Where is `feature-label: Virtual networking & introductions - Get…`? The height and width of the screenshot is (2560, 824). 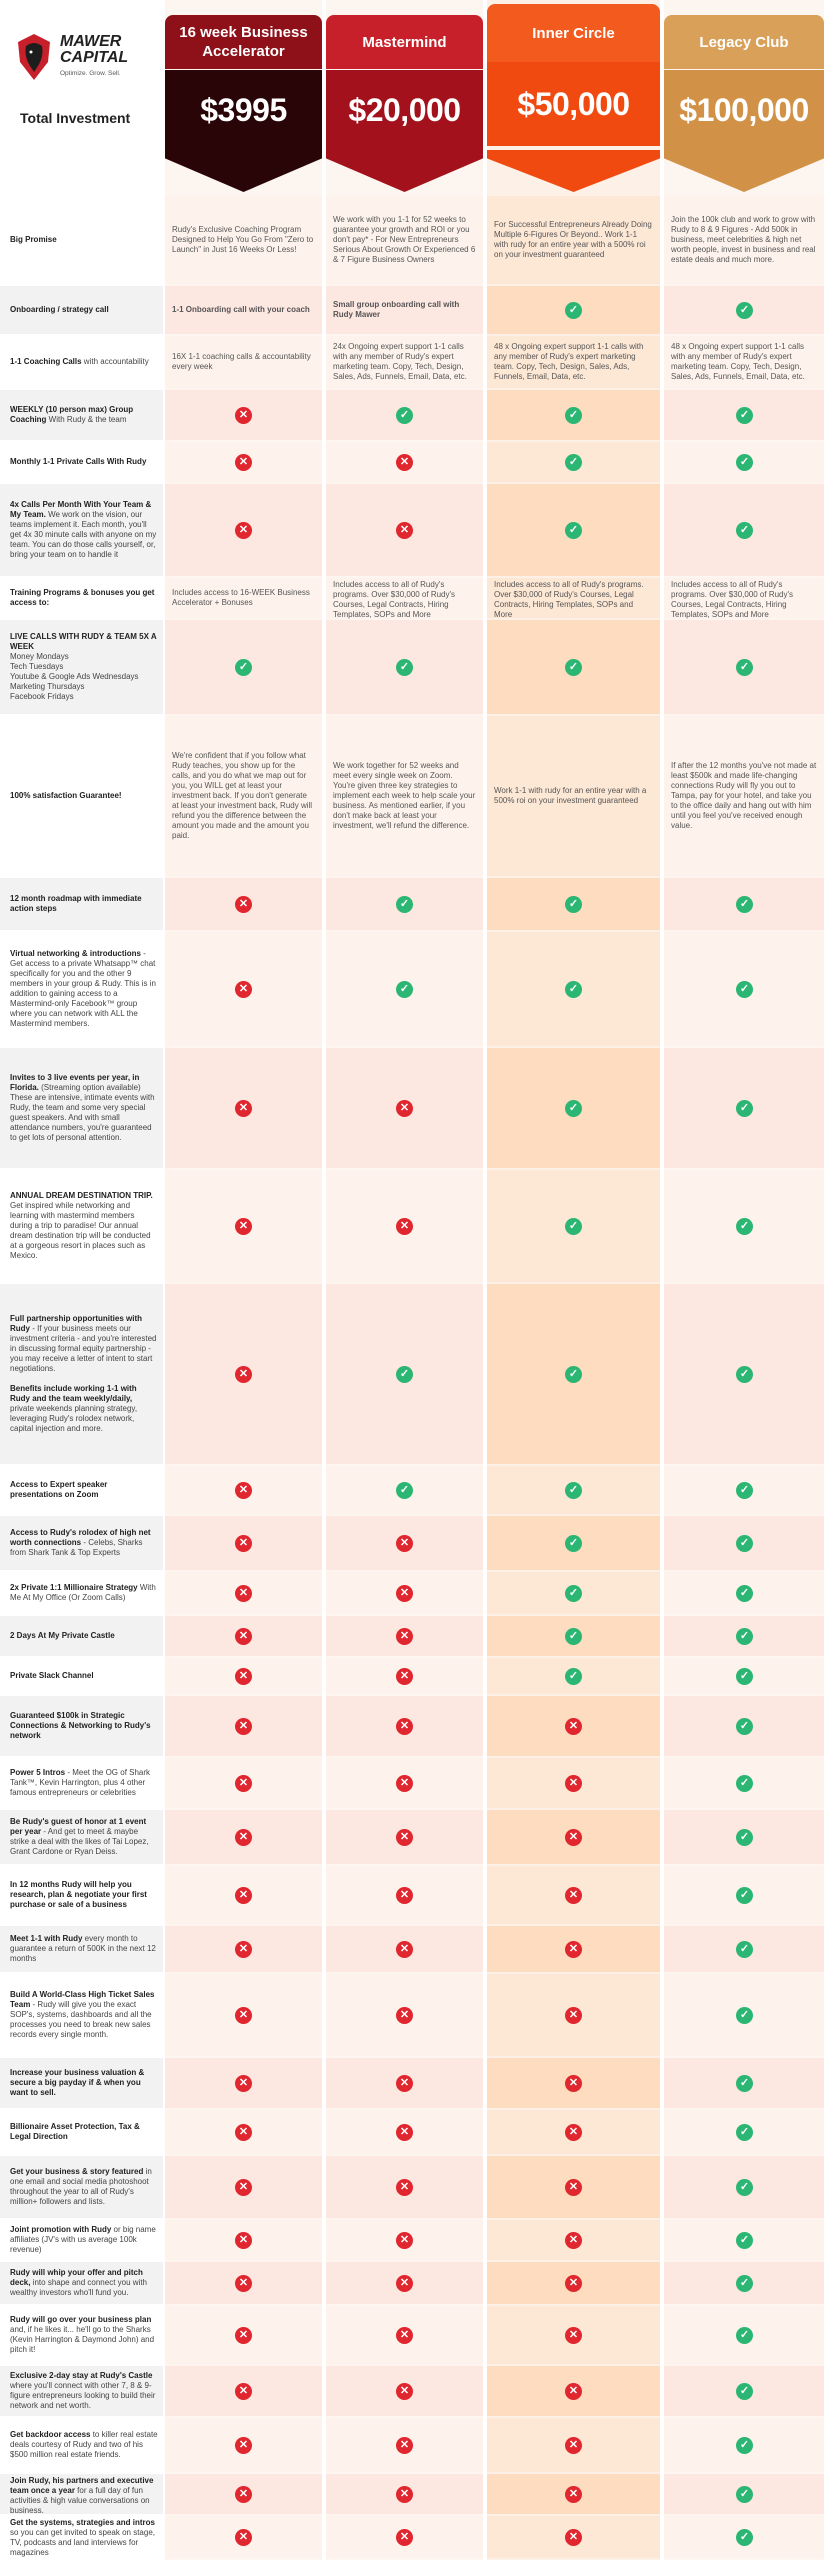 feature-label: Virtual networking & introductions - Get… is located at coordinates (83, 988).